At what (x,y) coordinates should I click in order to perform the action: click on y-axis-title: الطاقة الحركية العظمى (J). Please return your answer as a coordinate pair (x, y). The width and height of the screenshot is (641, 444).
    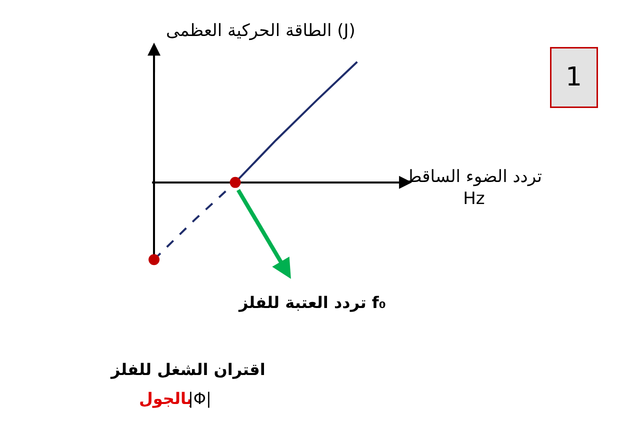
    Looking at the image, I should click on (261, 31).